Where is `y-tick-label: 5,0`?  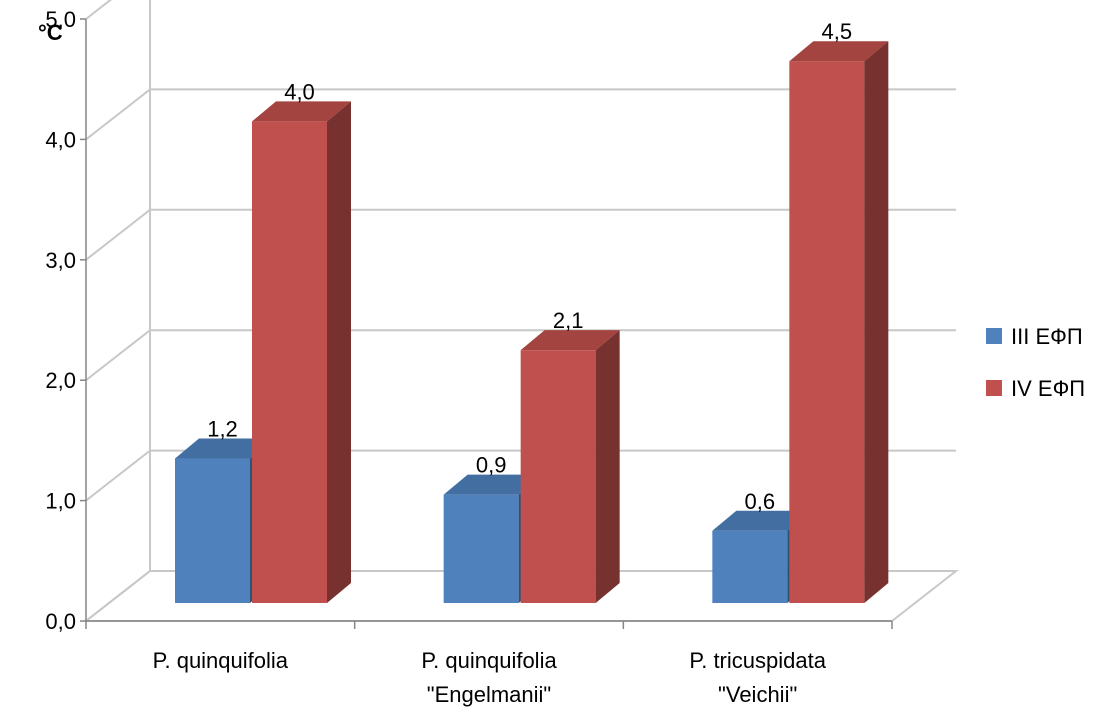
y-tick-label: 5,0 is located at coordinates (60, 19).